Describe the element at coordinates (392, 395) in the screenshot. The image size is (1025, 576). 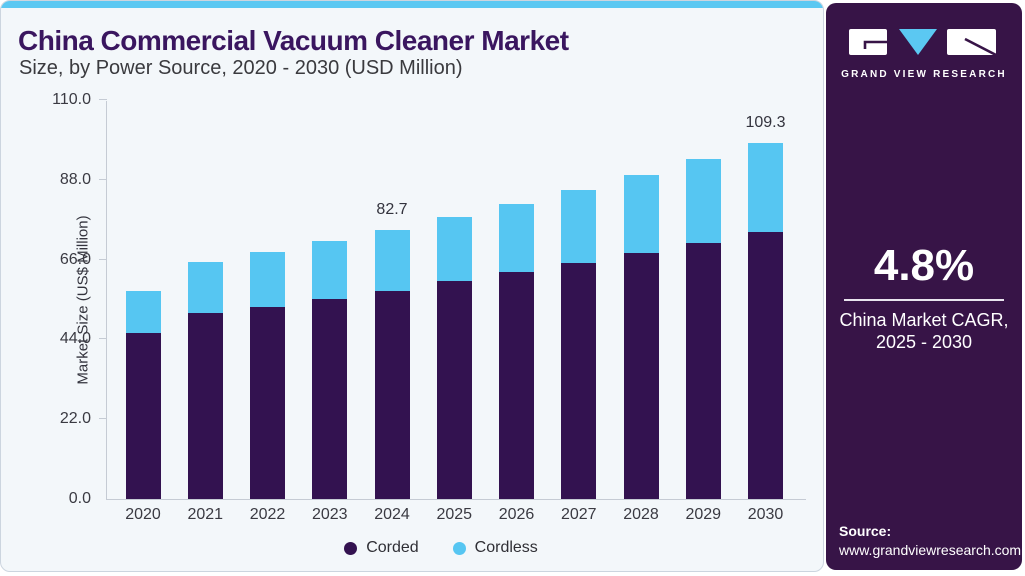
I see `bar-segment-corded-2024` at that location.